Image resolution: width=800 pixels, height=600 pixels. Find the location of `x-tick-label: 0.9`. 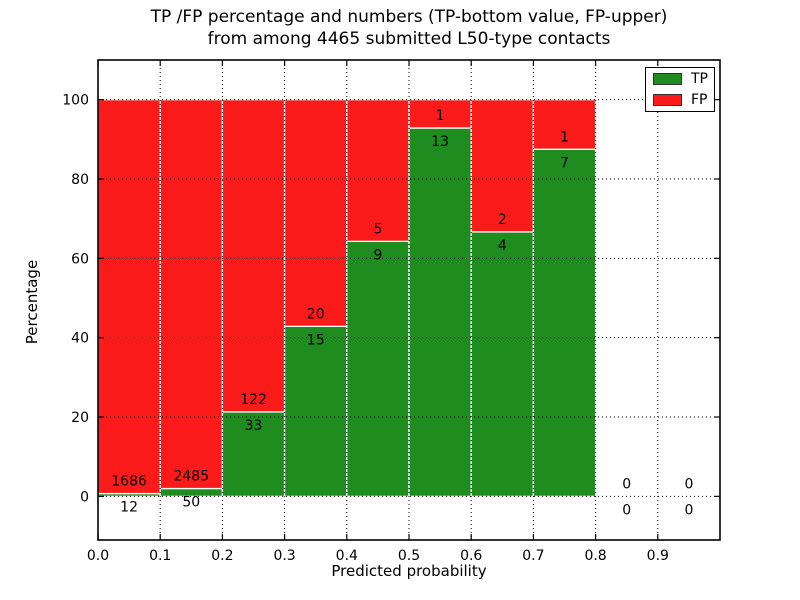

x-tick-label: 0.9 is located at coordinates (658, 556).